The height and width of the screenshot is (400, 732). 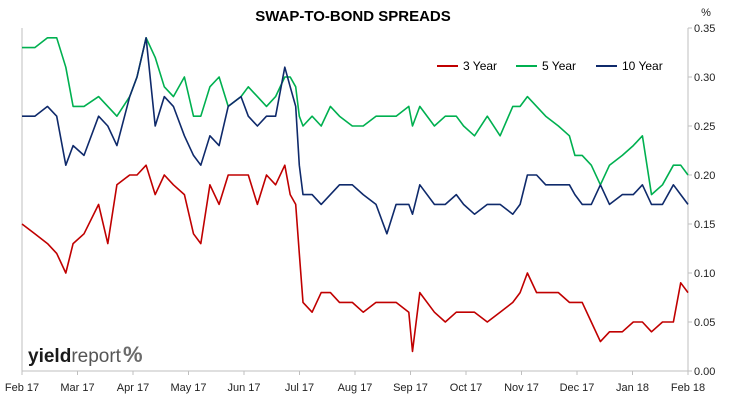 I want to click on logo-percent-symbol: %, so click(x=133, y=354).